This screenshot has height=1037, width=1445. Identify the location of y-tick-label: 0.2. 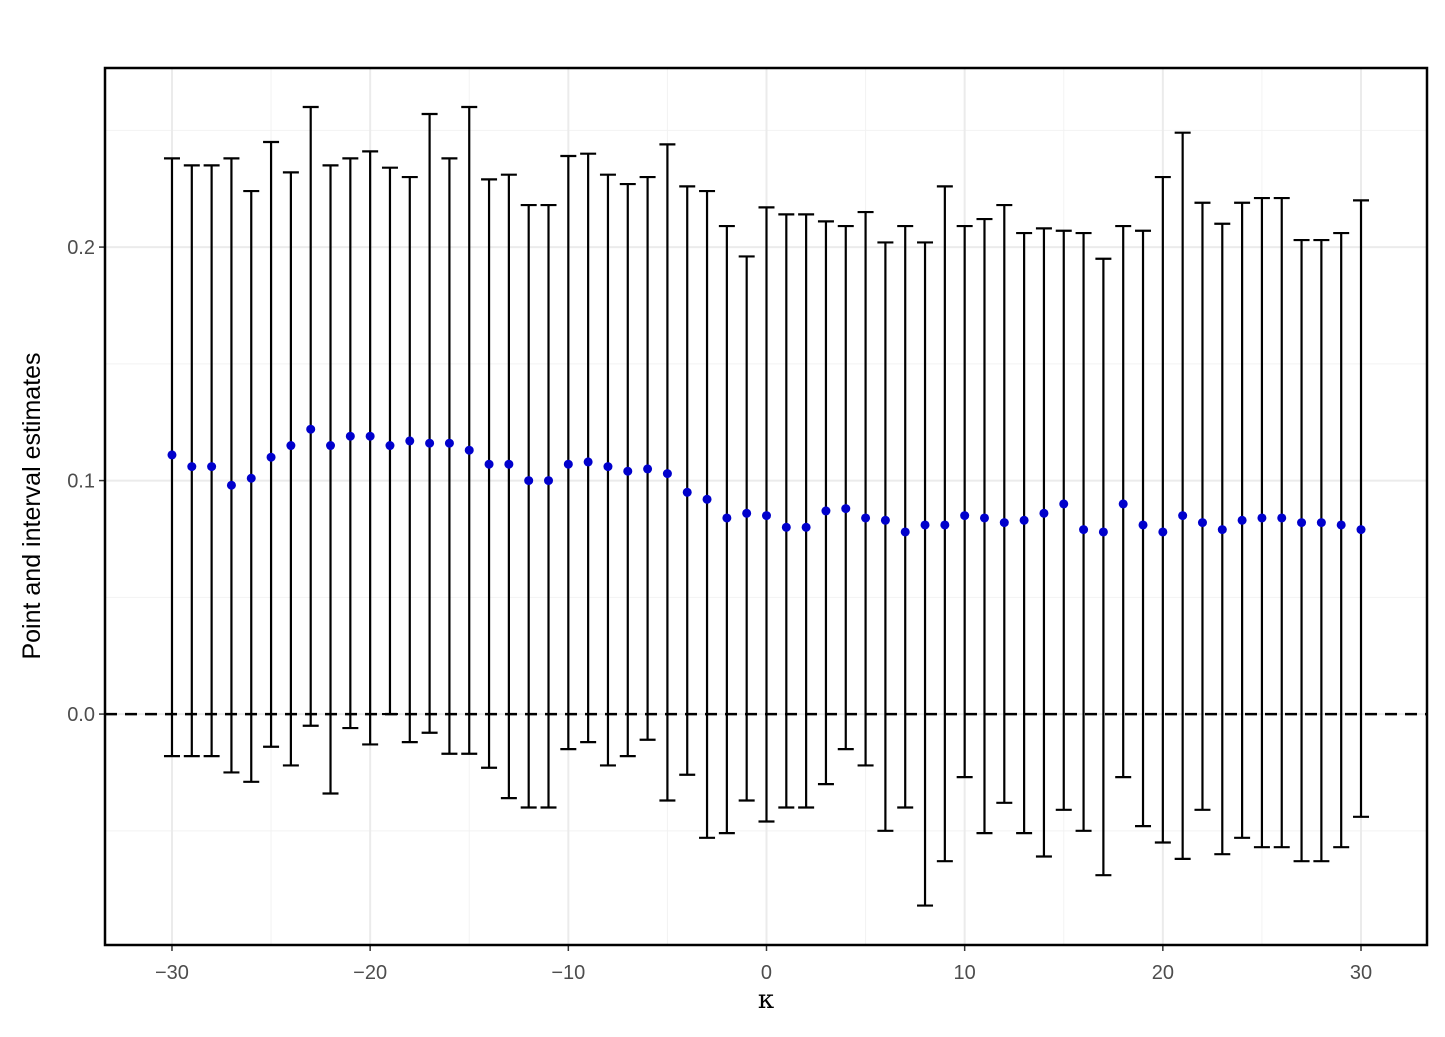
(81, 248).